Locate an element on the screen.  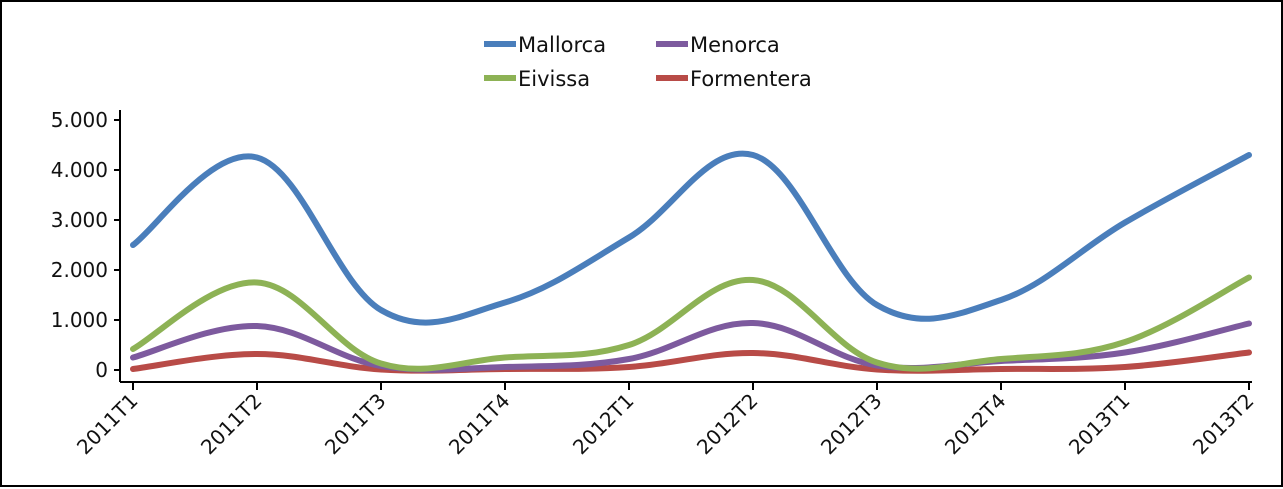
y-tick-label: 0 is located at coordinates (101, 370).